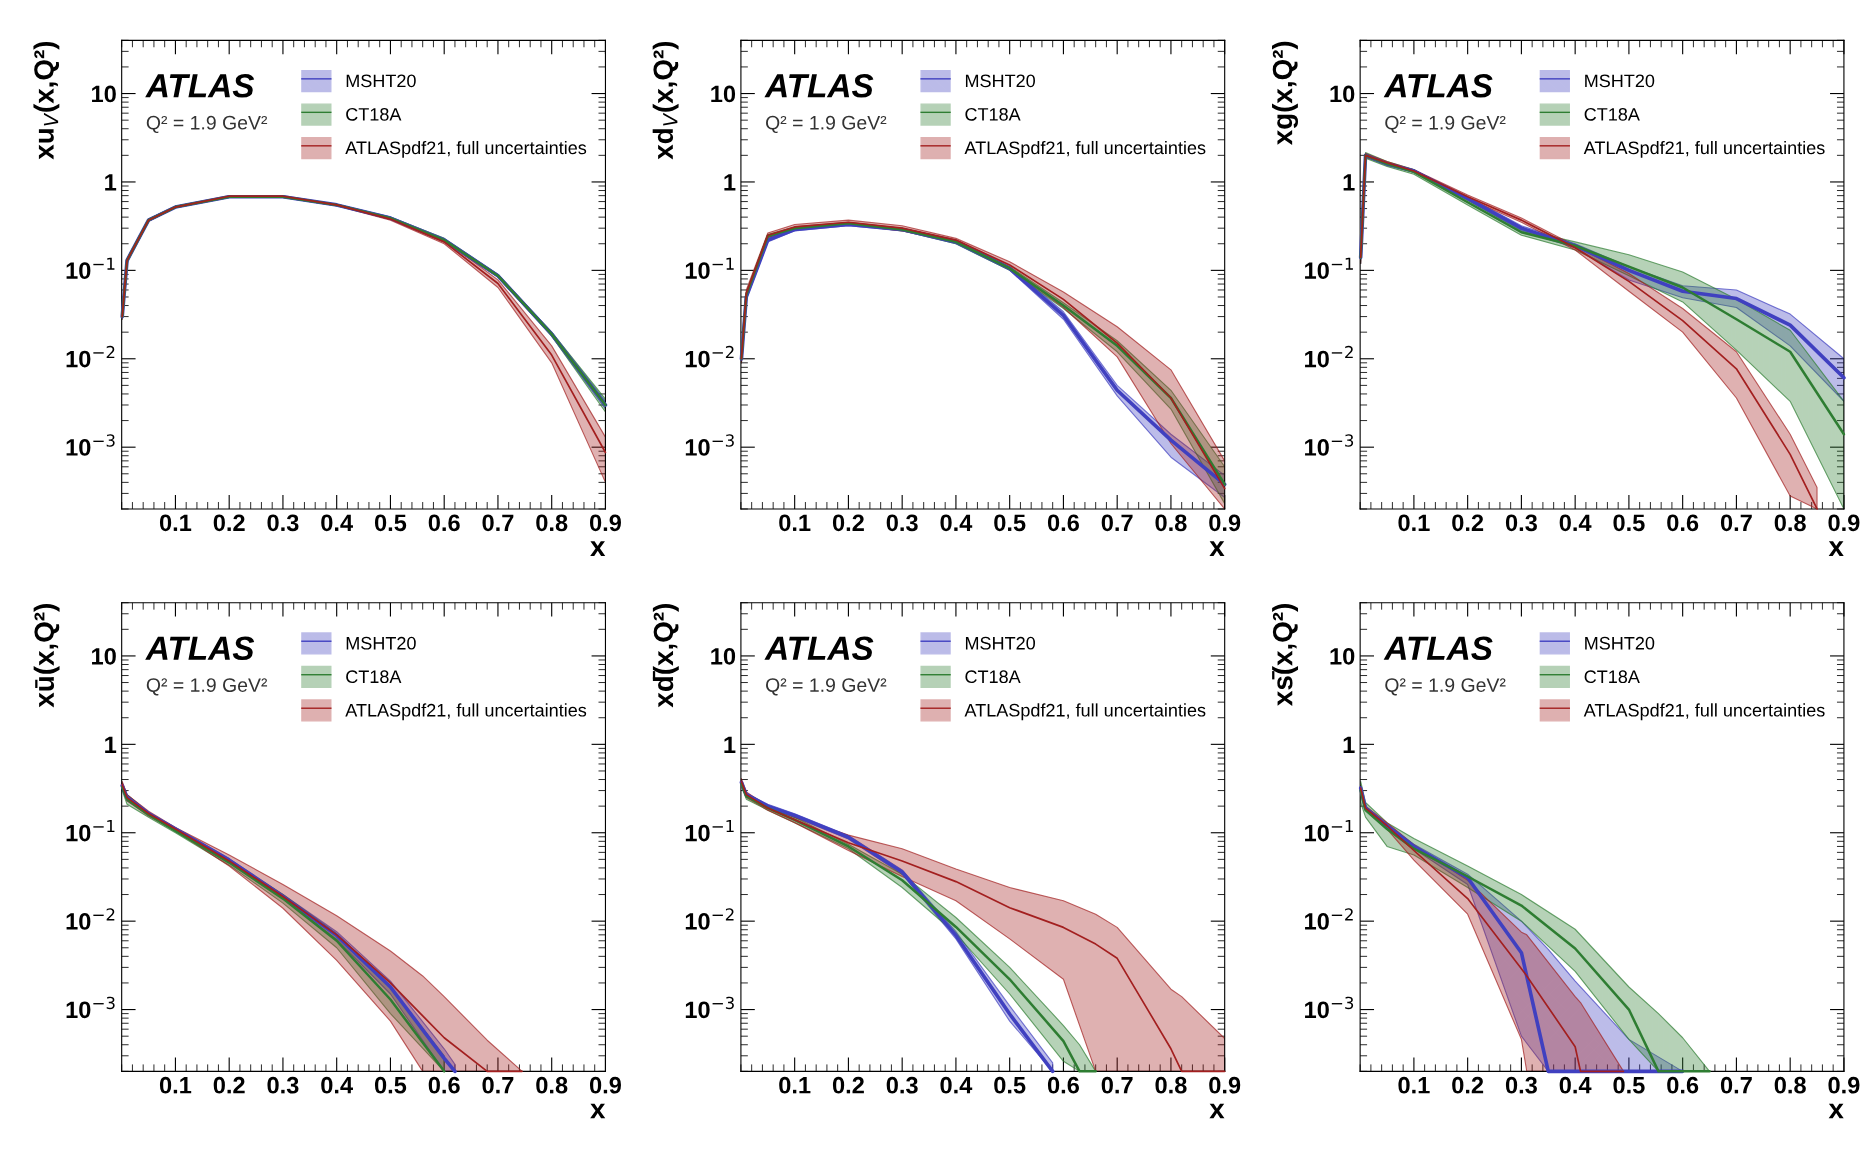 The image size is (1872, 1152). Describe the element at coordinates (46, 656) in the screenshot. I see `y-axis-title: xū(x,Q²)` at that location.